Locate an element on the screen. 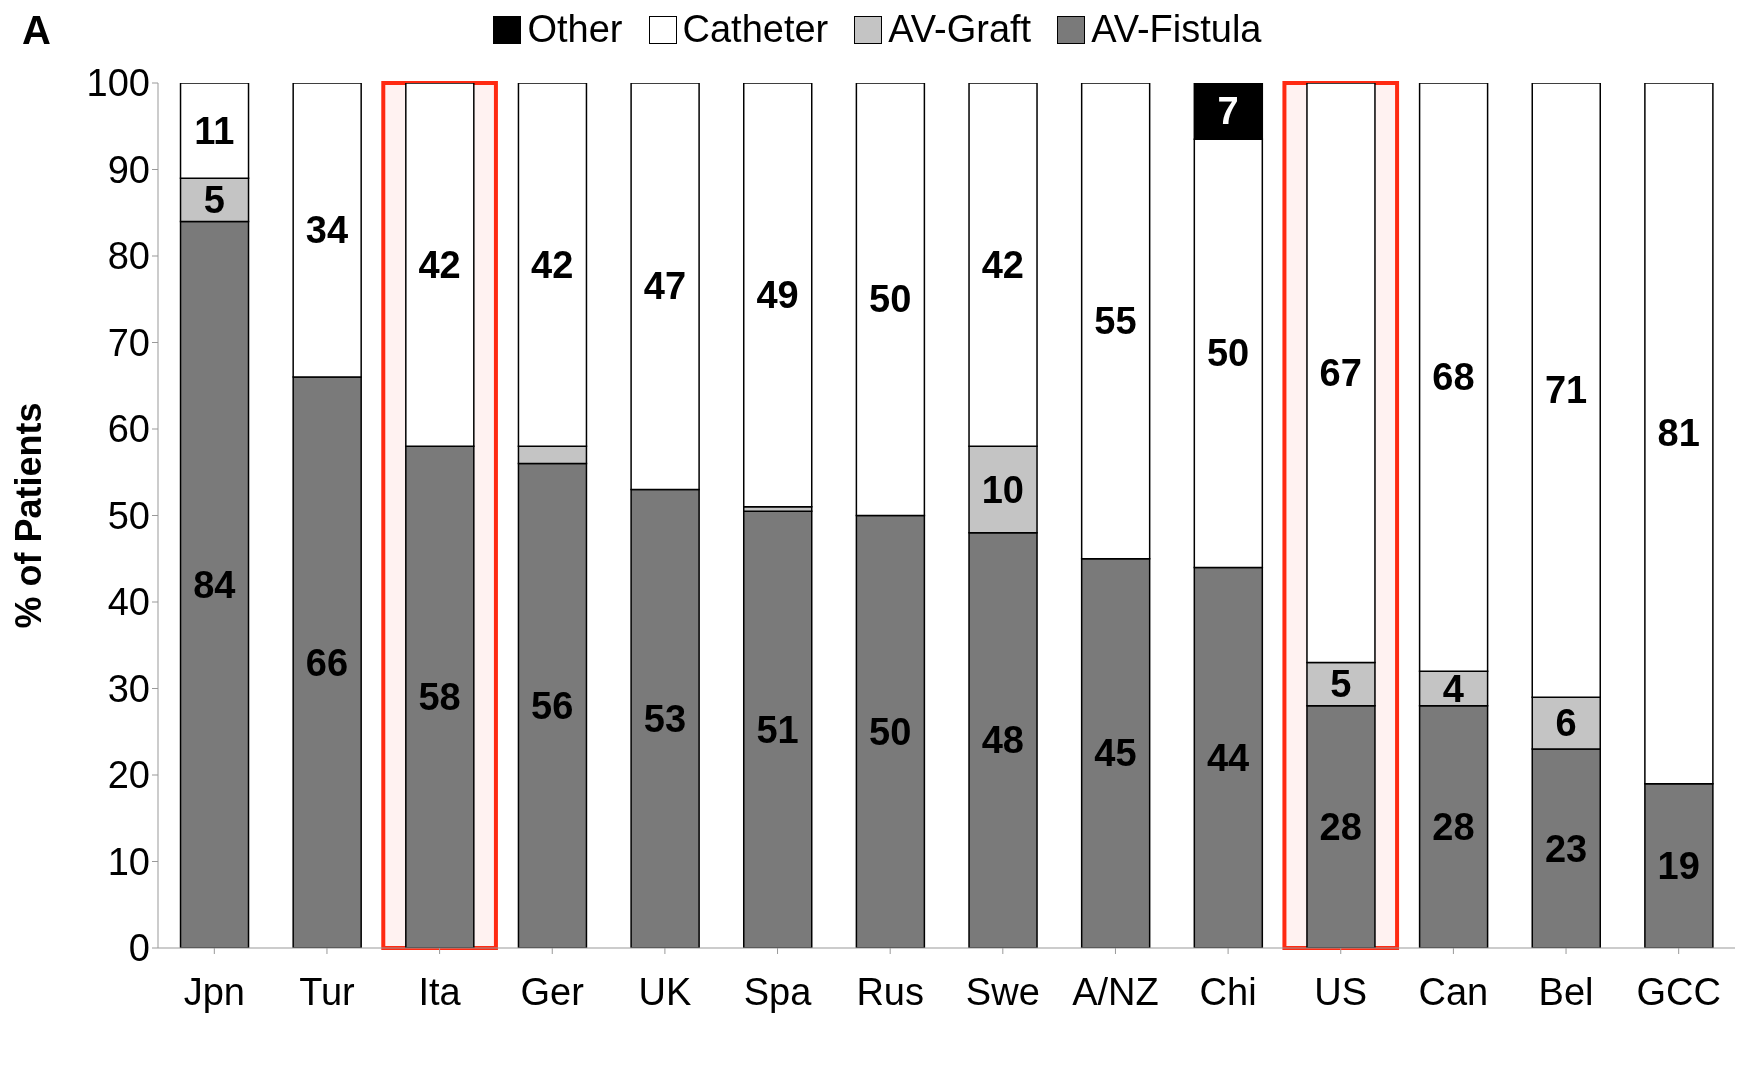 The width and height of the screenshot is (1739, 1070). legend-label: Other is located at coordinates (575, 29).